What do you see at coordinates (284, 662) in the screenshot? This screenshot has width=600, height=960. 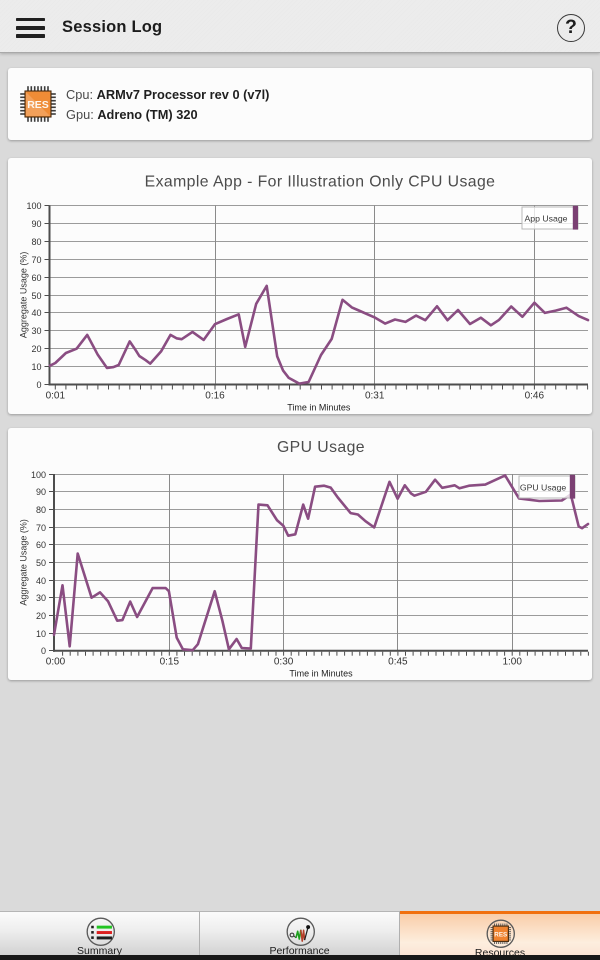 I see `svg-text: 0:30` at bounding box center [284, 662].